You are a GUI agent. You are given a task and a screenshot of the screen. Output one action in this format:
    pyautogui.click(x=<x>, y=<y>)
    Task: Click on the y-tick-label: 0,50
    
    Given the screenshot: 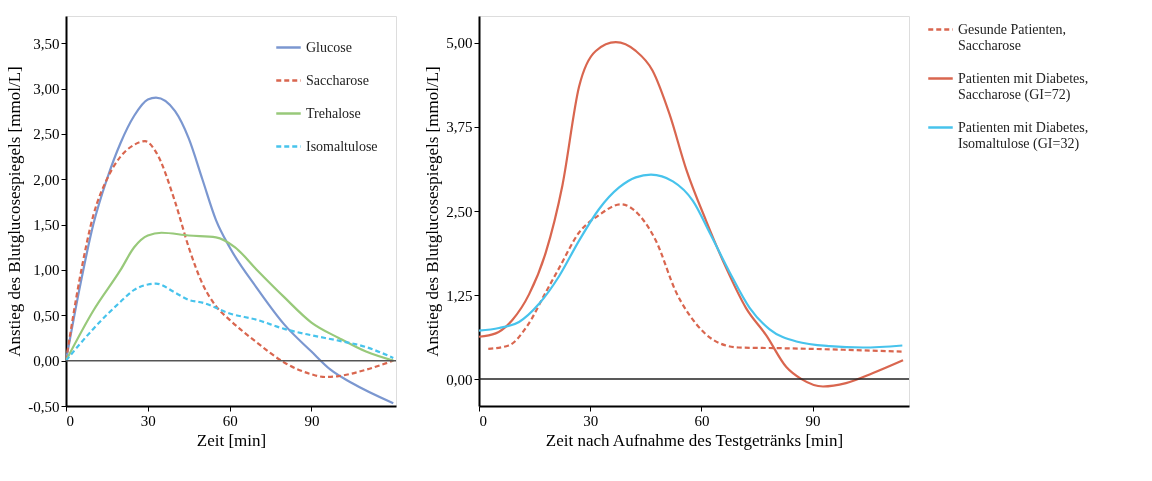 What is the action you would take?
    pyautogui.click(x=46, y=315)
    